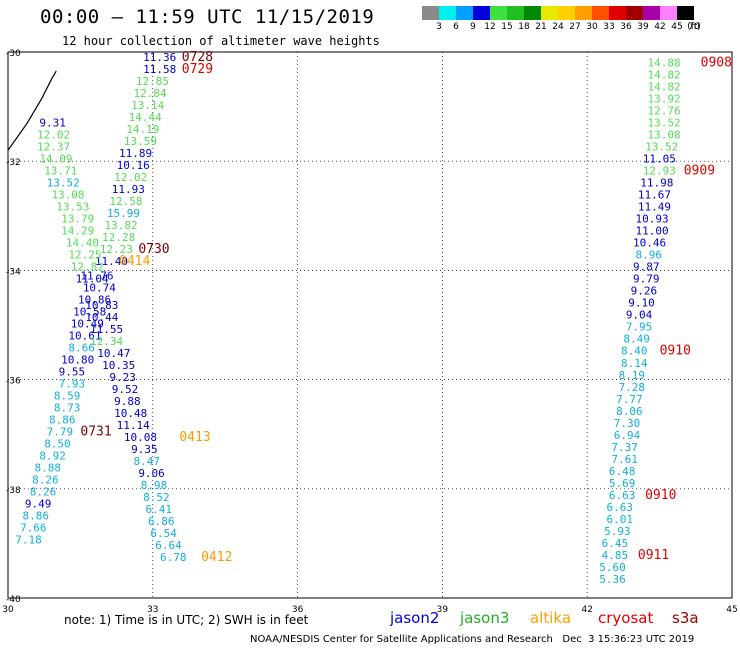 Image resolution: width=740 pixels, height=650 pixels. Describe the element at coordinates (84, 255) in the screenshot. I see `wave-height-label: 12.25` at that location.